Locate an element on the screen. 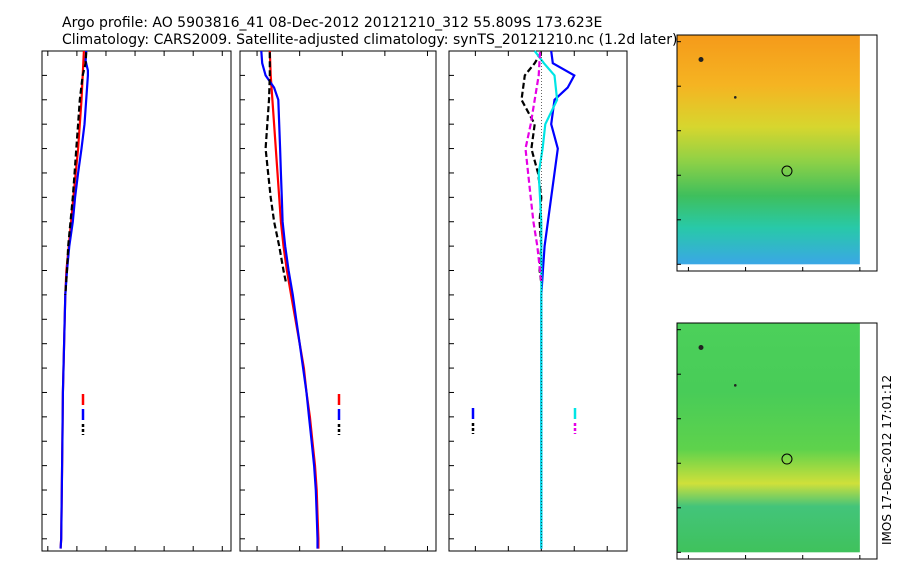 Image resolution: width=900 pixels, height=580 pixels. sla-map-panel is located at coordinates (777, 441).